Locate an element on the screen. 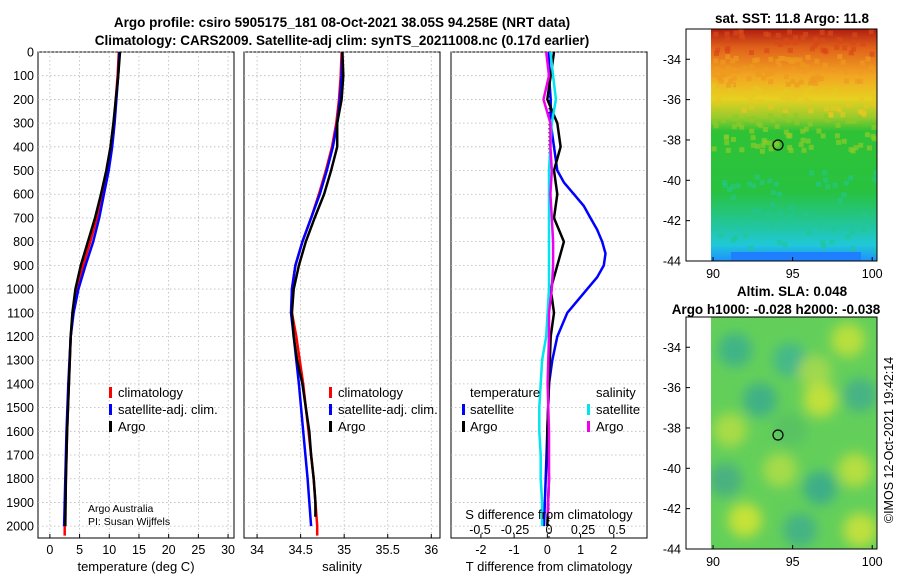  temperature-legend: climatology satellite-adj. clim. Argo is located at coordinates (163, 409).